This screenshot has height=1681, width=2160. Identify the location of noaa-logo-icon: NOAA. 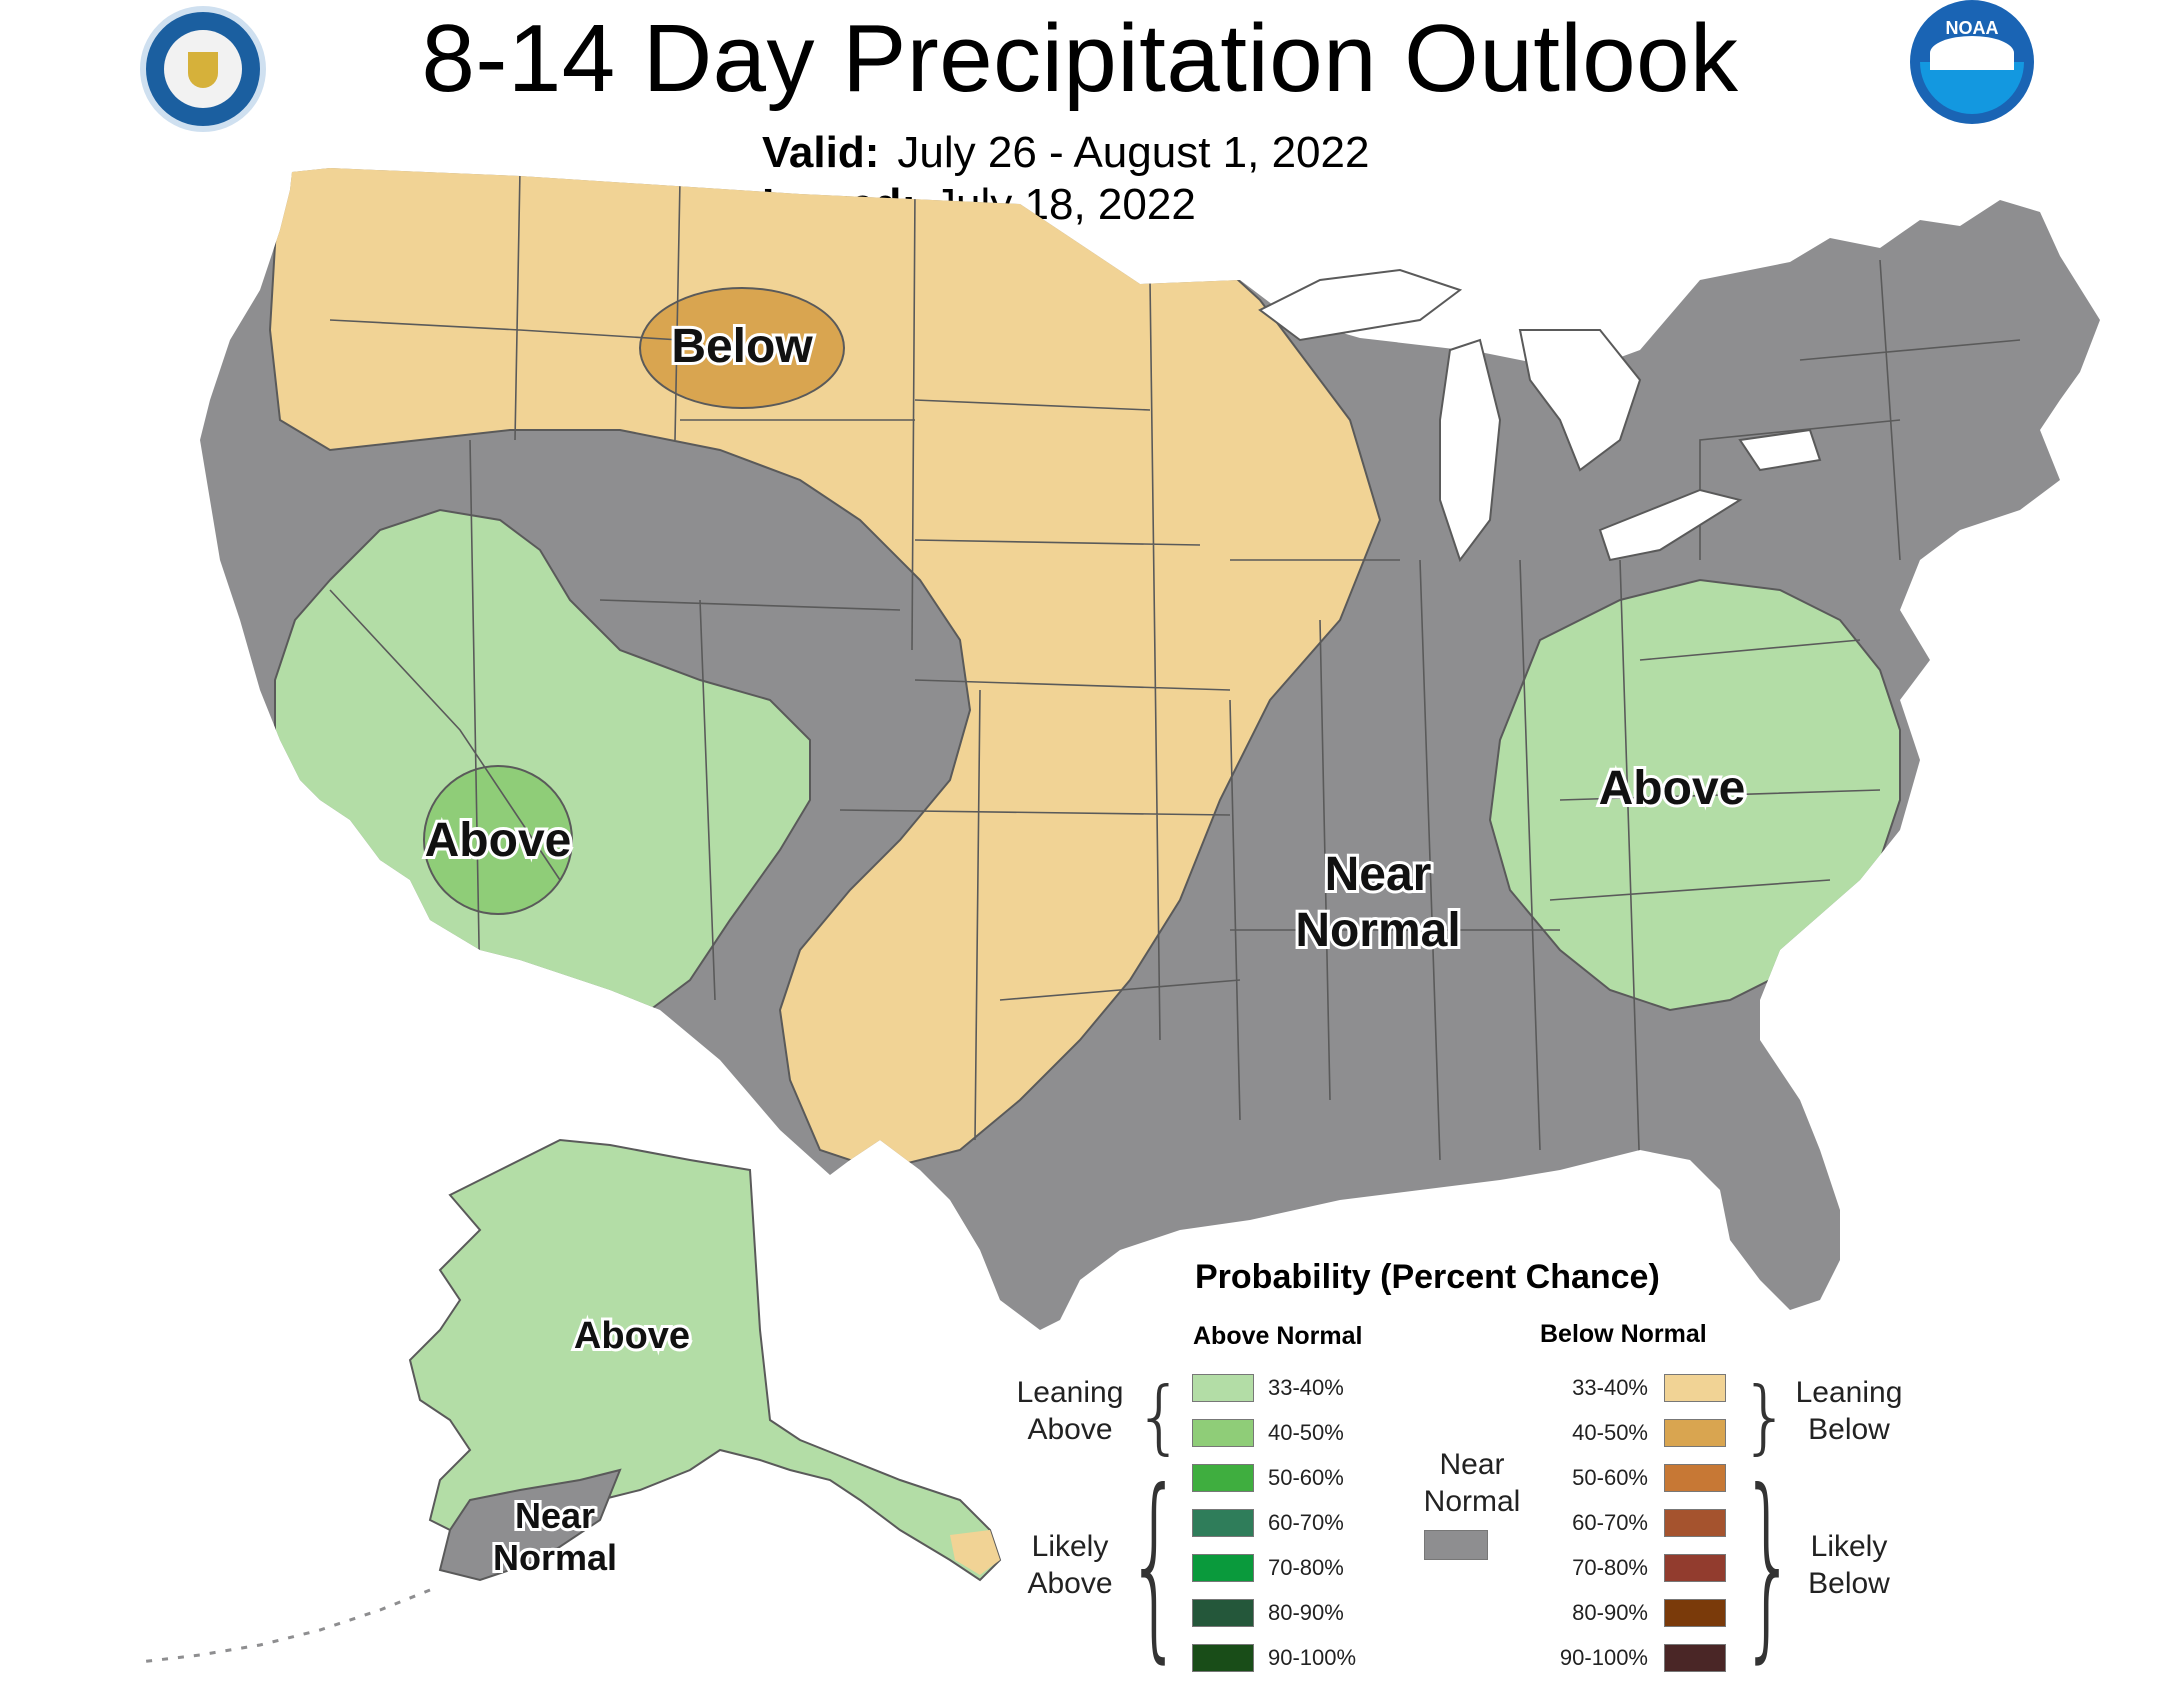
(1972, 62).